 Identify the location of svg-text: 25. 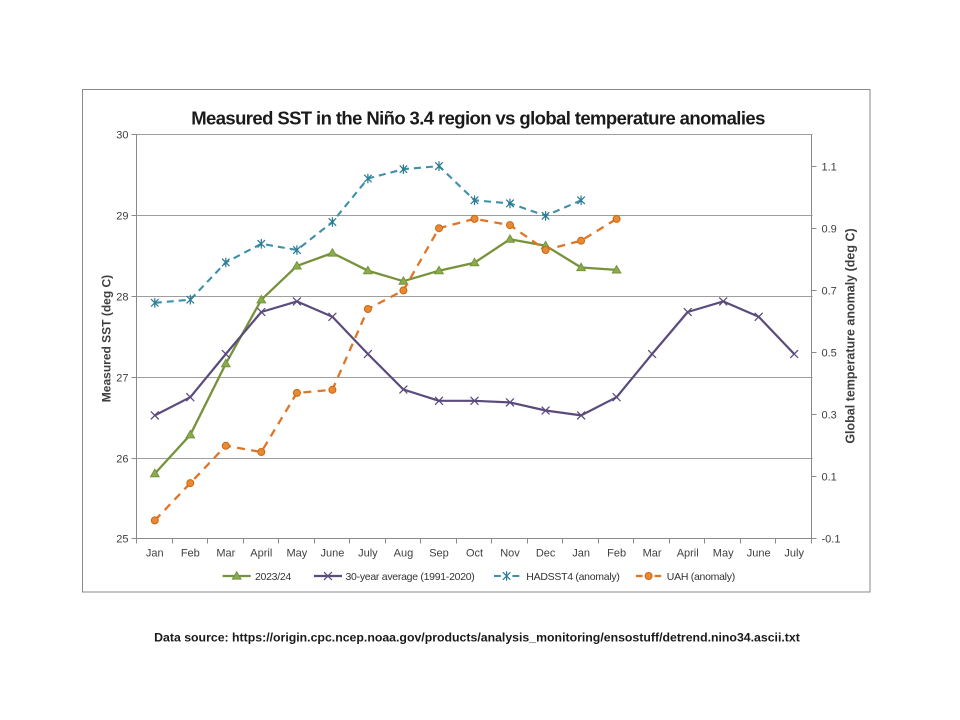
(122, 540).